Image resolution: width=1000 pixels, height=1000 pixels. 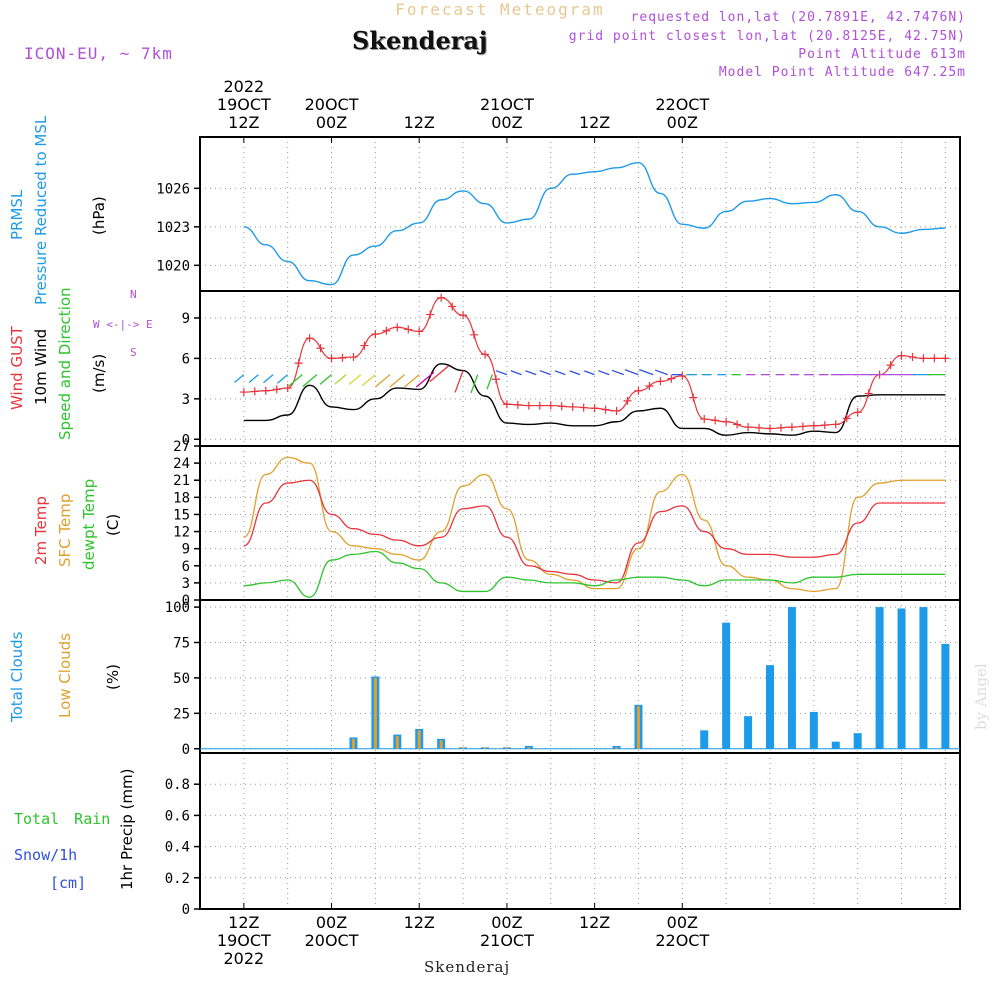 I want to click on time-label-top: 19OCT, so click(x=244, y=104).